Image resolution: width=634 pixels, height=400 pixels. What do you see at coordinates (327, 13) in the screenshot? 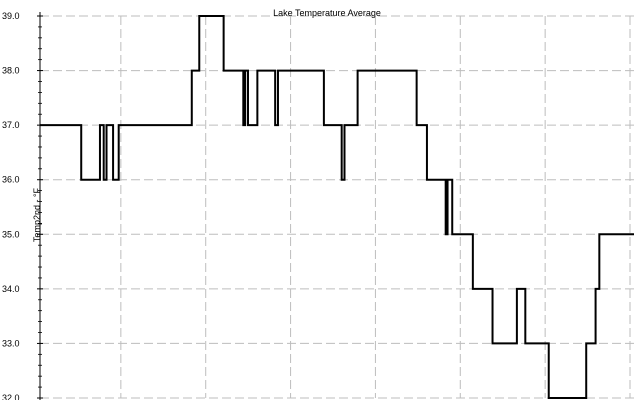
I see `chart-title: Lake Temperature Average` at bounding box center [327, 13].